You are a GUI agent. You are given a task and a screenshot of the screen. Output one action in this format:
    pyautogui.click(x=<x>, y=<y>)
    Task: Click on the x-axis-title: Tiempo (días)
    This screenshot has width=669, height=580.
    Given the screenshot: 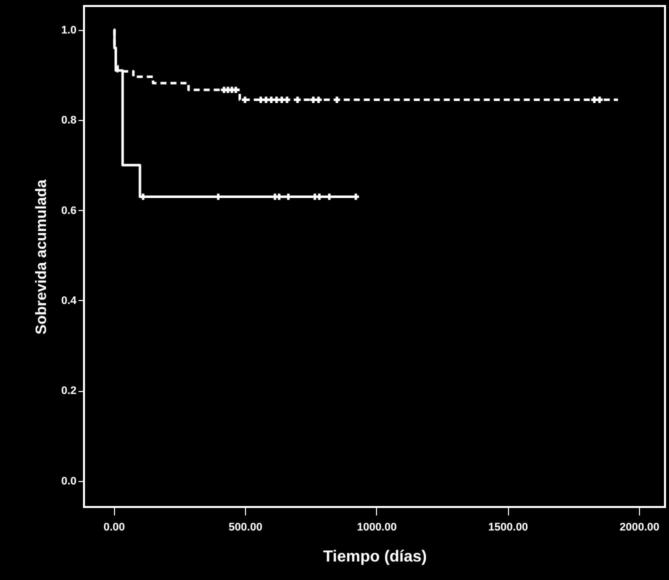 What is the action you would take?
    pyautogui.click(x=375, y=557)
    